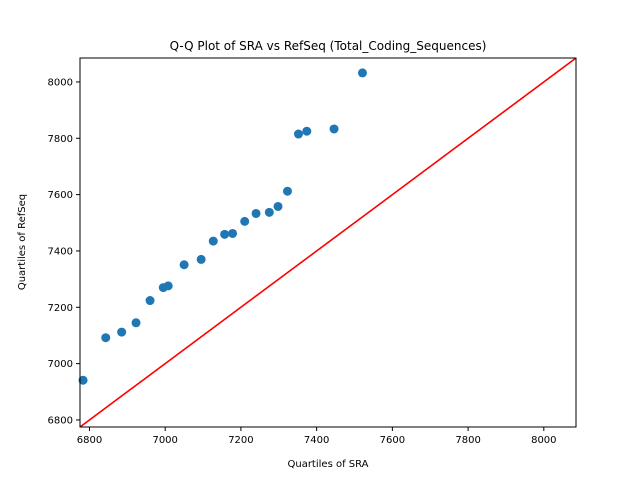 The image size is (640, 480). Describe the element at coordinates (327, 464) in the screenshot. I see `x-axis-label: Quartiles of SRA` at that location.